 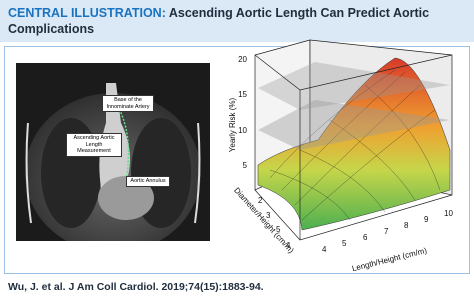 What do you see at coordinates (406, 225) in the screenshot?
I see `x-tick-label: 8` at bounding box center [406, 225].